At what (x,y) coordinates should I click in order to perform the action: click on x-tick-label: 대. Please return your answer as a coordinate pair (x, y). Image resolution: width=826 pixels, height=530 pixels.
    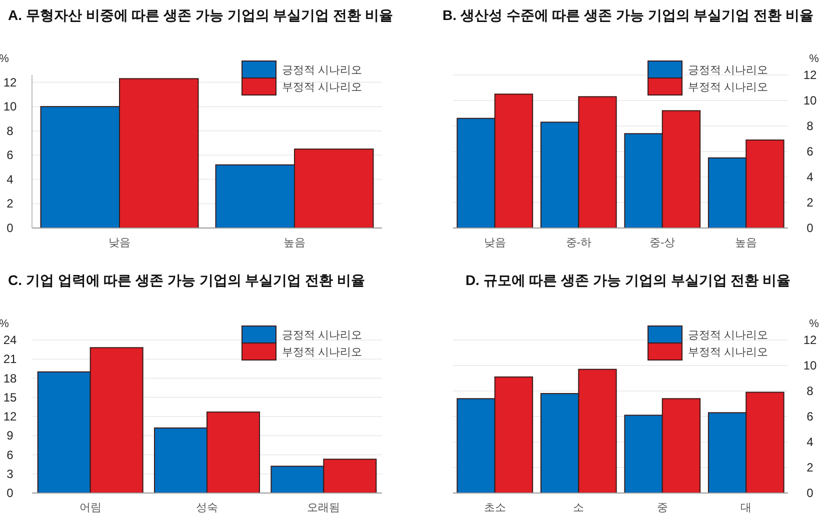
    Looking at the image, I should click on (746, 508).